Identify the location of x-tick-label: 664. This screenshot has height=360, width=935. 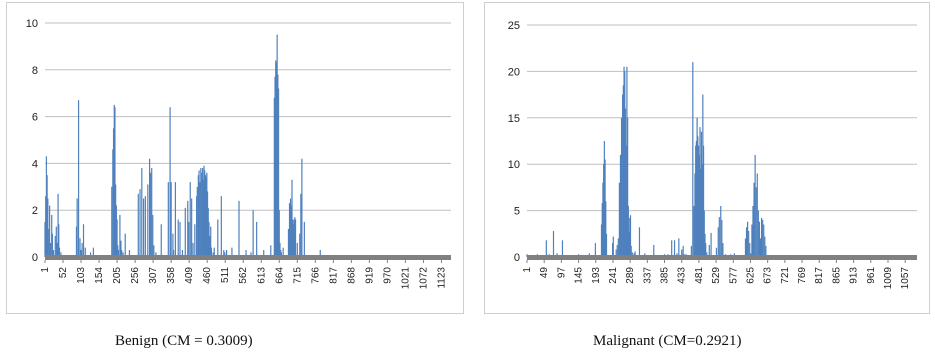
(279, 275).